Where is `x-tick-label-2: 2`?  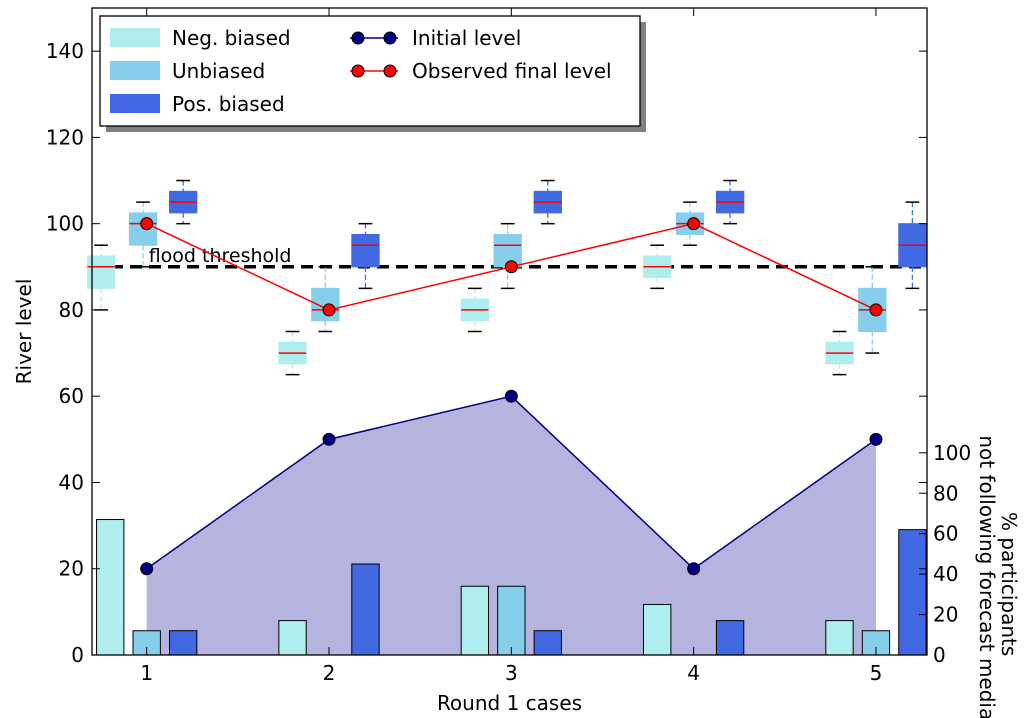
x-tick-label-2: 2 is located at coordinates (329, 673).